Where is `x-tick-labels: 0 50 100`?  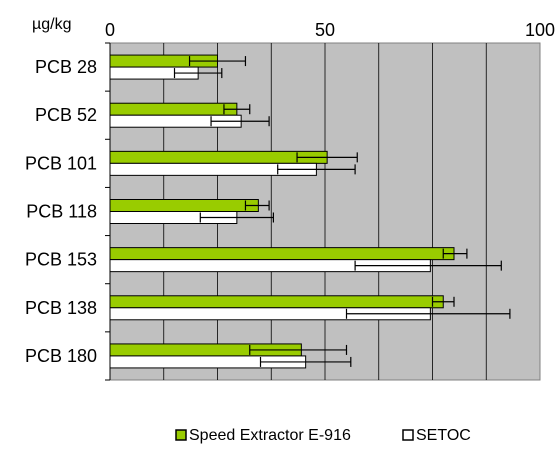
x-tick-labels: 0 50 100 is located at coordinates (330, 30).